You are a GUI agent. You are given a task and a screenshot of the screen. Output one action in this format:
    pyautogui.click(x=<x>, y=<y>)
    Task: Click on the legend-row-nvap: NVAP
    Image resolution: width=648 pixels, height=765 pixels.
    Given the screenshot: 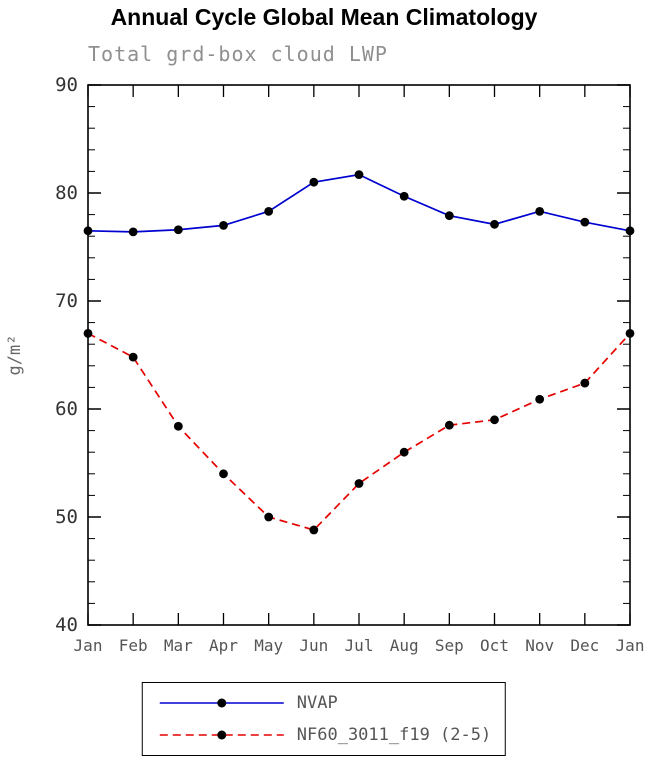 What is the action you would take?
    pyautogui.click(x=324, y=703)
    